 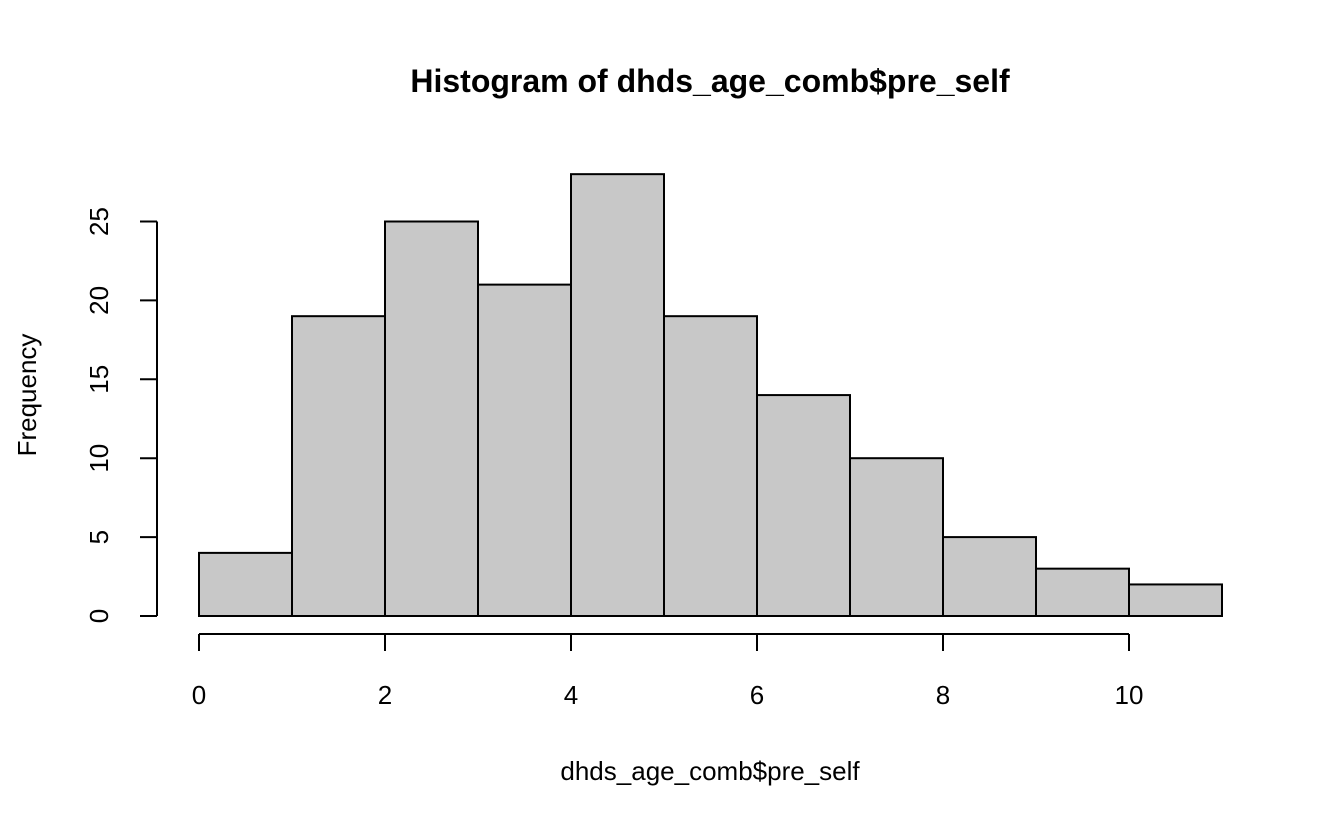 I want to click on x-tick-label: 0, so click(x=199, y=695).